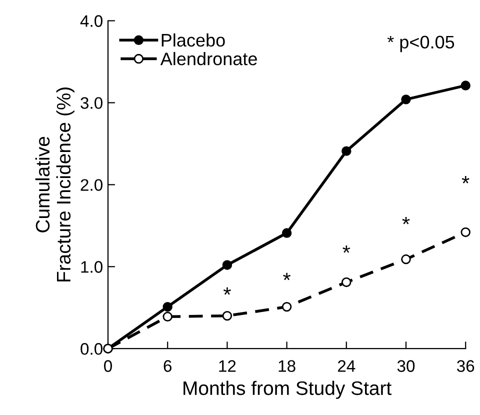 Image resolution: width=480 pixels, height=415 pixels. Describe the element at coordinates (288, 389) in the screenshot. I see `x-axis-title: Months from Study Start` at that location.